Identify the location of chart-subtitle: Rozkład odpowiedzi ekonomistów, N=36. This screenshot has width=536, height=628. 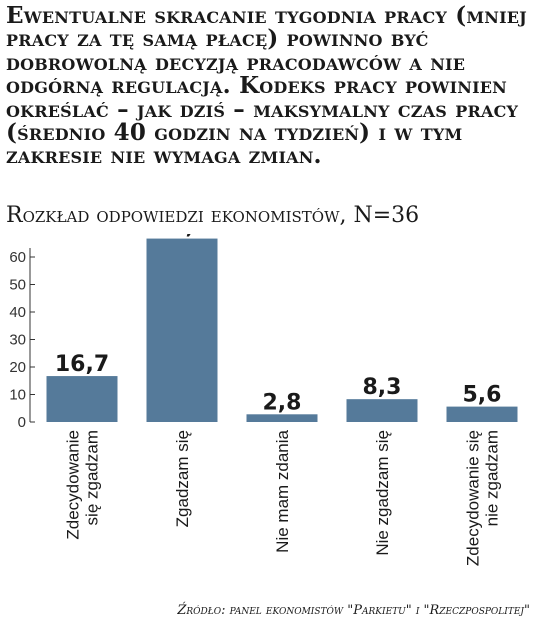
(213, 215).